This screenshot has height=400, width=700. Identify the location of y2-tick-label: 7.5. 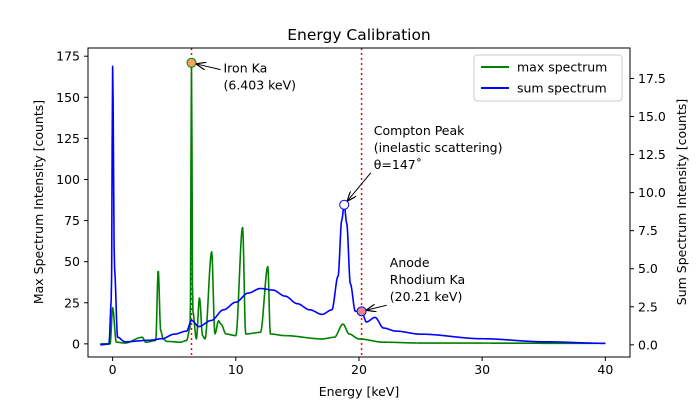
(648, 230).